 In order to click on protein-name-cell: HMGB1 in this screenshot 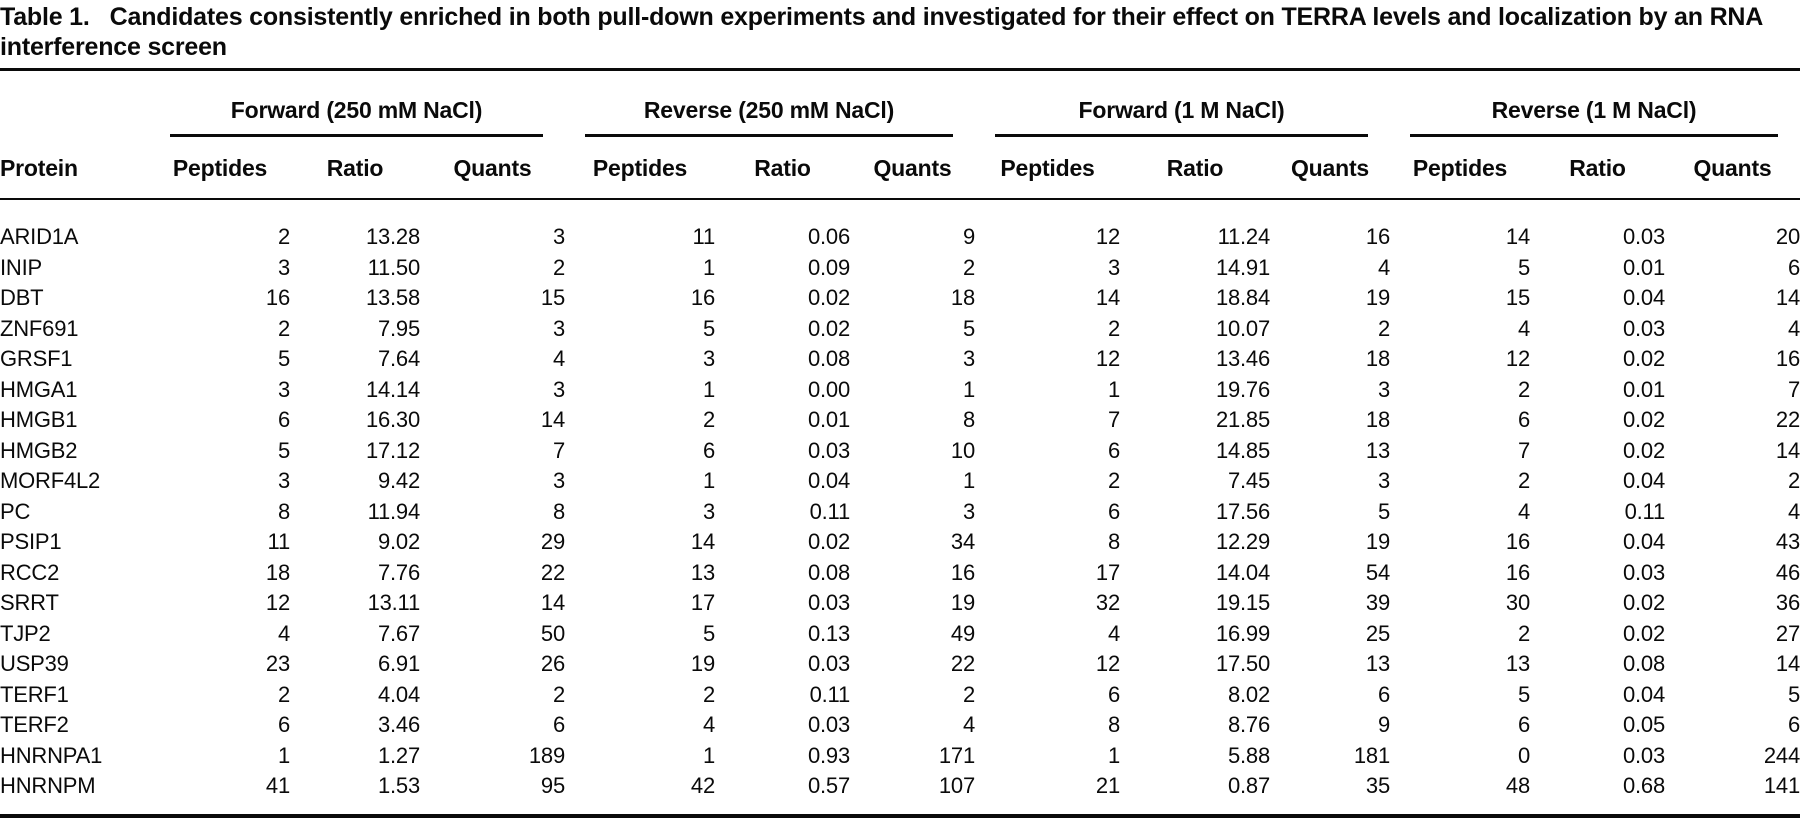, I will do `click(39, 419)`.